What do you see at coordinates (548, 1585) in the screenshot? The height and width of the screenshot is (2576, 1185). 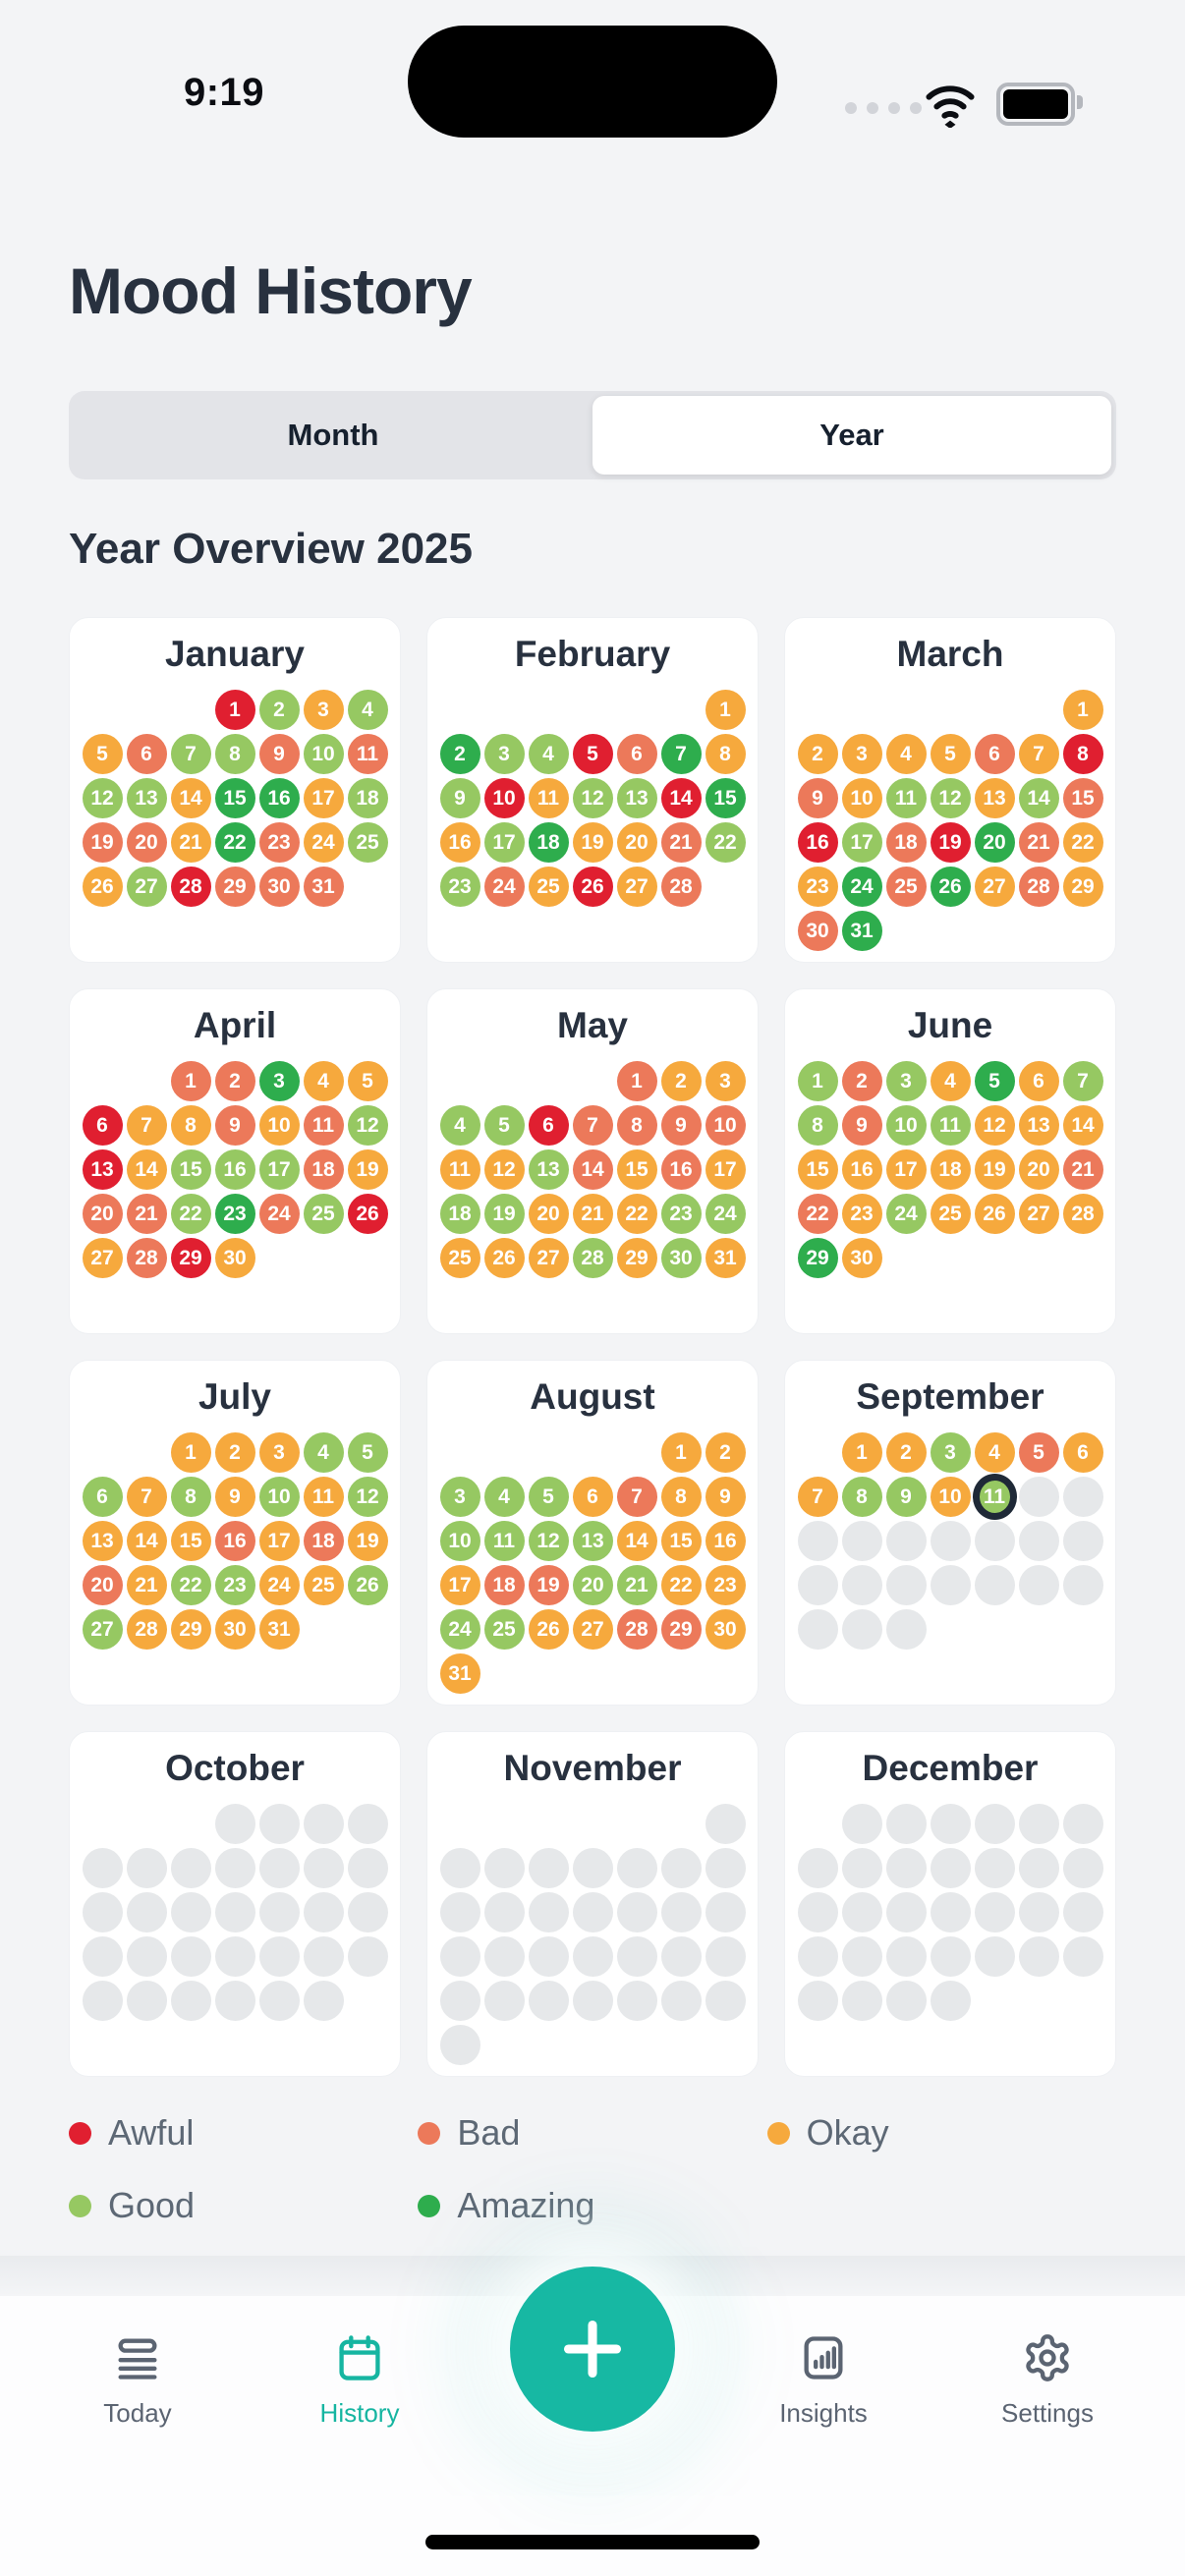 I see `day-august-19-bad: 19` at bounding box center [548, 1585].